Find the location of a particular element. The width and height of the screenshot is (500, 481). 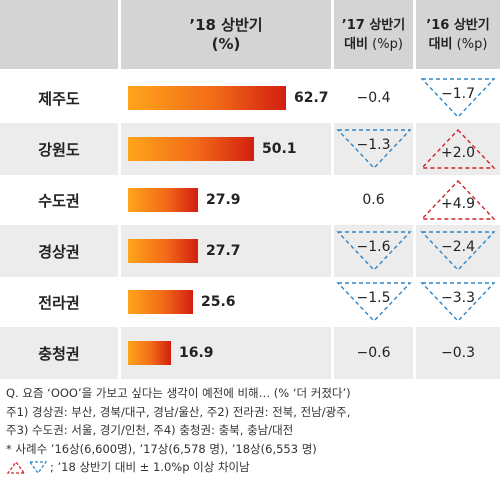

legend-text: ; ’18 상반기 대비 ± 1.0%p 이상 차이남 is located at coordinates (150, 467).